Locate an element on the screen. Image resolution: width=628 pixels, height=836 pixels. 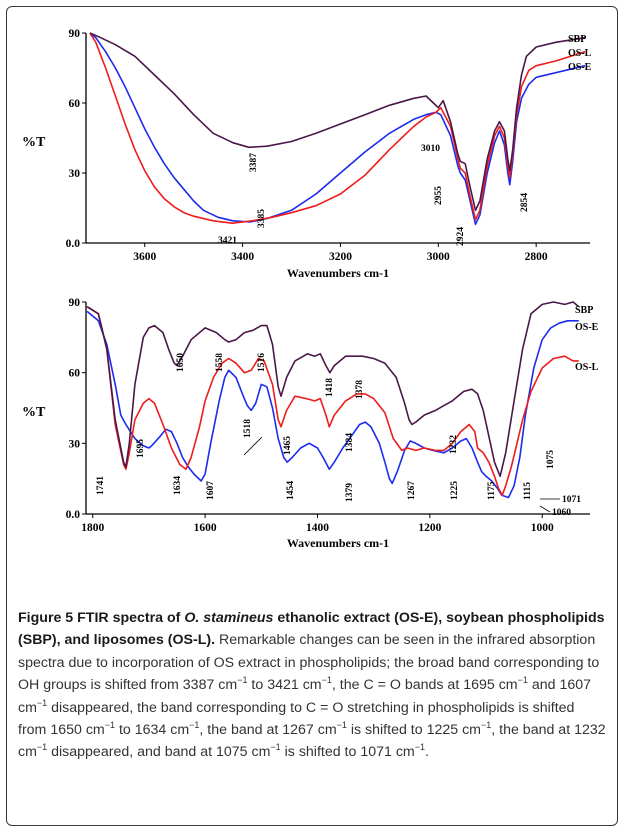
caption-text: , the band at 1267 cm is located at coordinates (268, 730).